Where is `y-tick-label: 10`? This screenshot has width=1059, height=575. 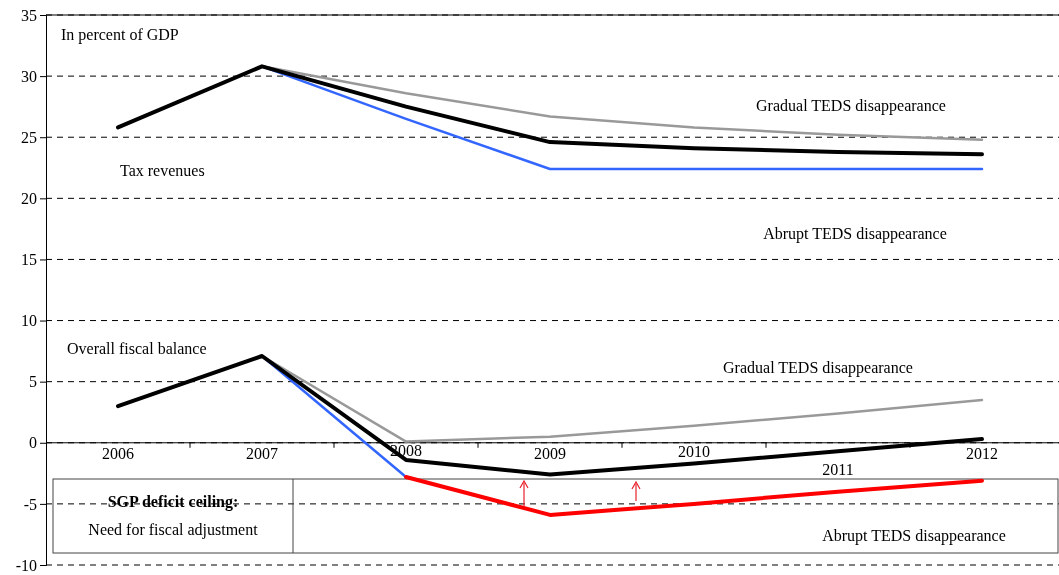
y-tick-label: 10 is located at coordinates (29, 321).